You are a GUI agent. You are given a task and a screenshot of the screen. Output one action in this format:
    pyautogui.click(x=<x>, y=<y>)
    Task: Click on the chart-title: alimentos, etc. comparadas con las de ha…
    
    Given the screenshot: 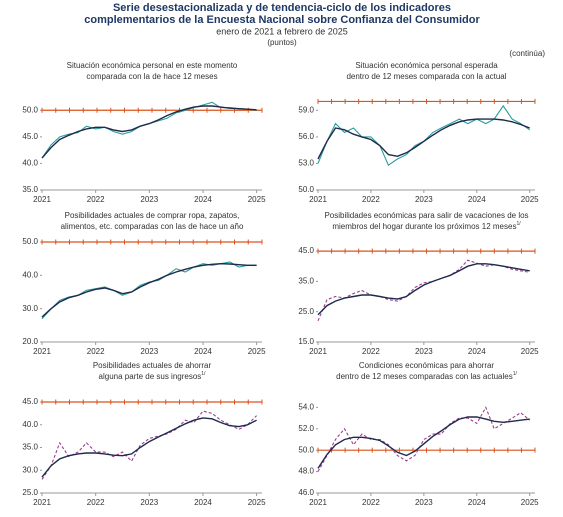 What is the action you would take?
    pyautogui.click(x=152, y=226)
    